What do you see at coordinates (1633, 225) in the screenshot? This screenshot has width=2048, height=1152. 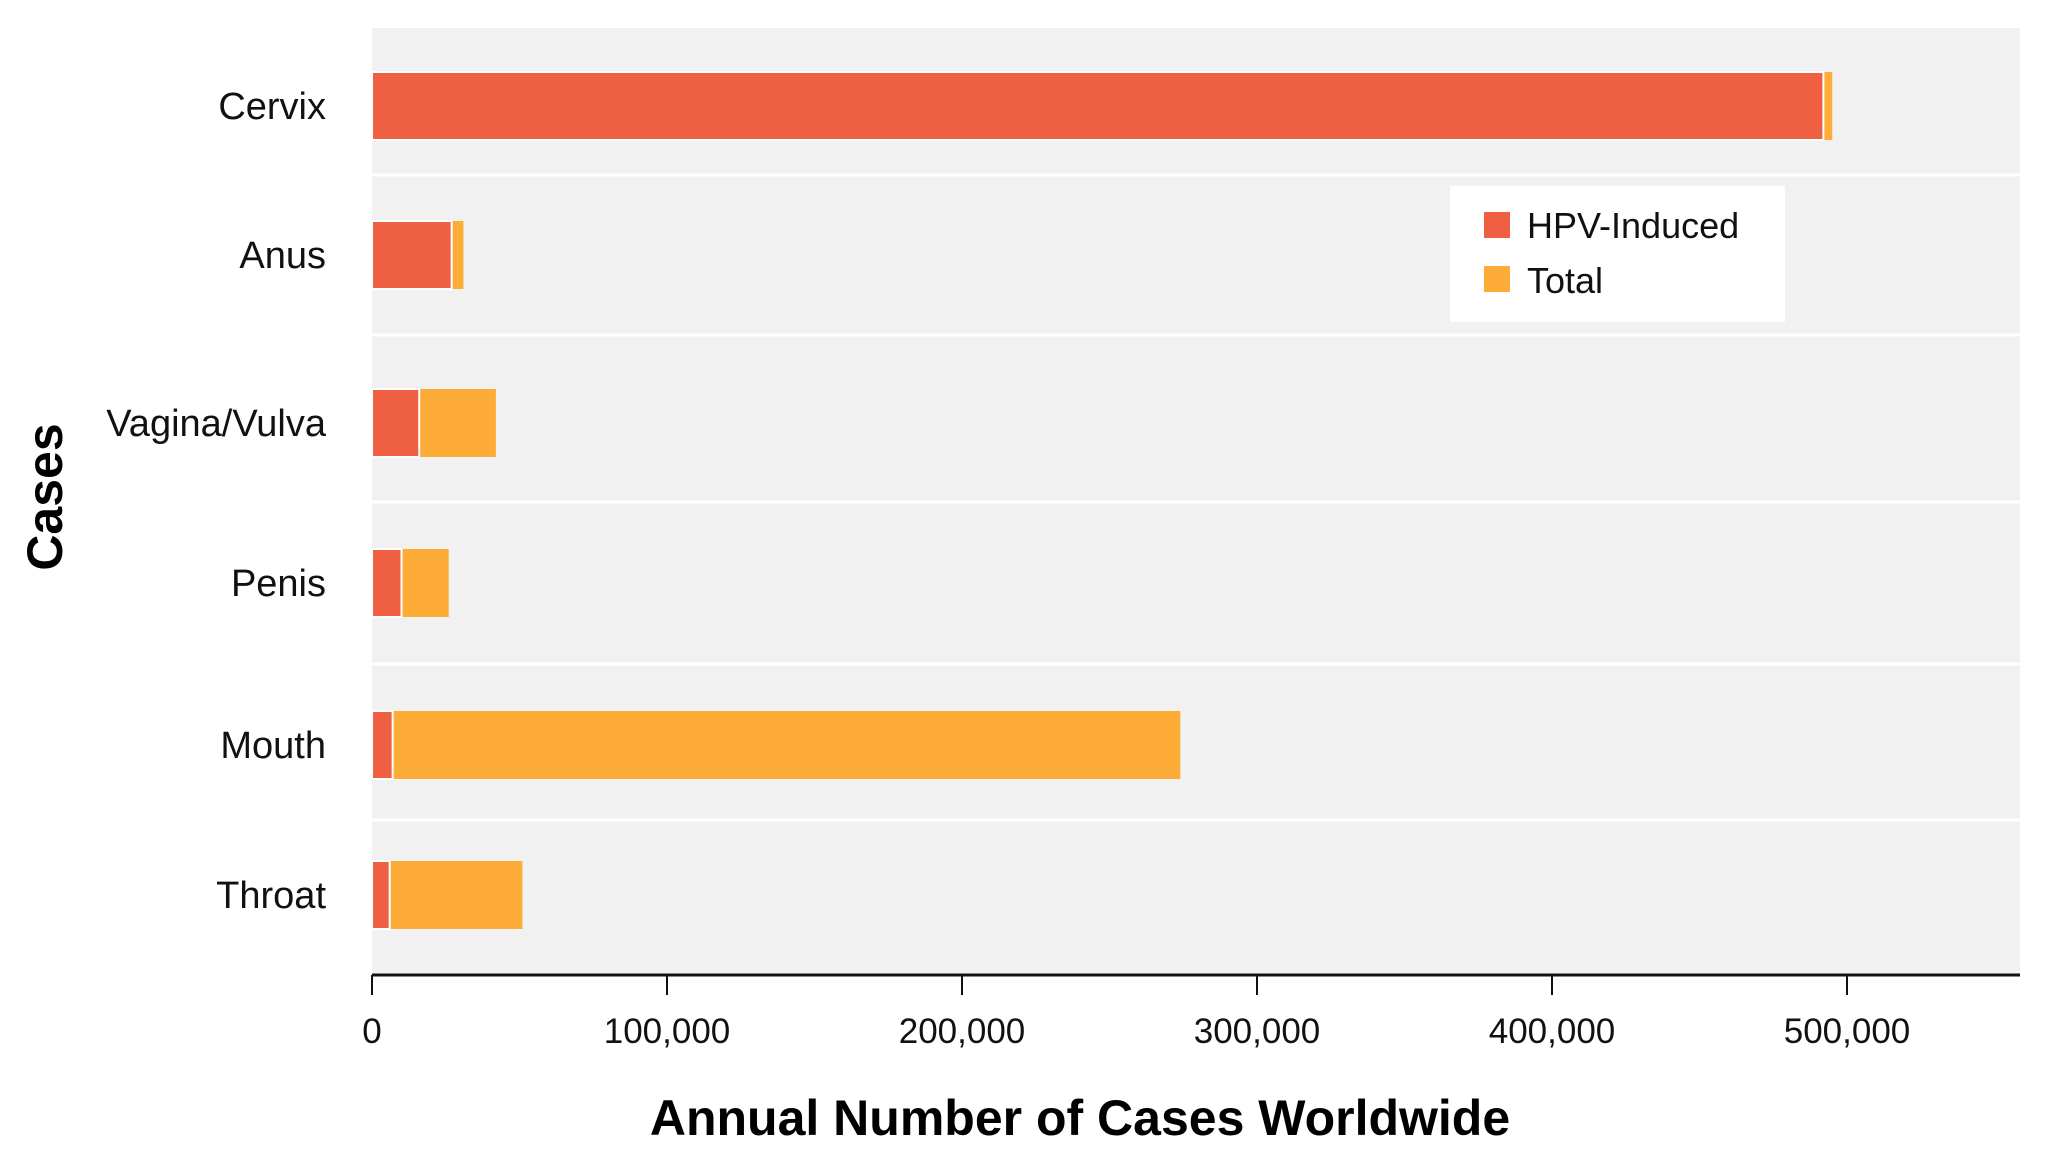 I see `legend-label-hpv-induced: HPV-Induced` at bounding box center [1633, 225].